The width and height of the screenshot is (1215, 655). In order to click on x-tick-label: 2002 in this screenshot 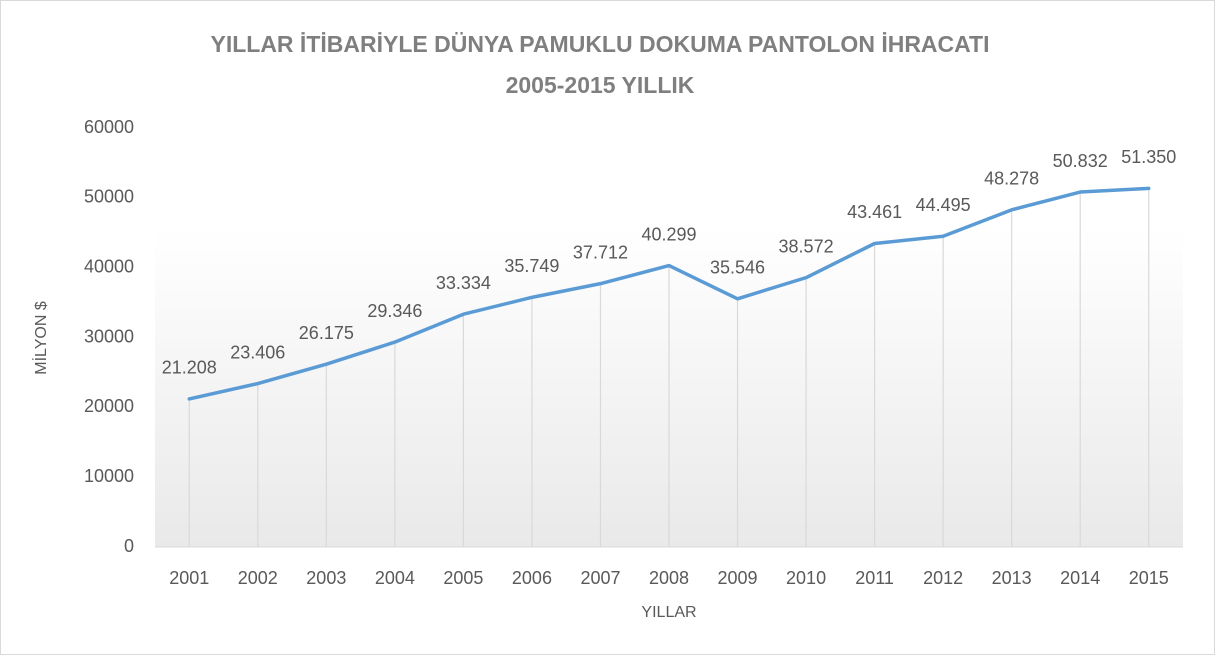, I will do `click(258, 578)`.